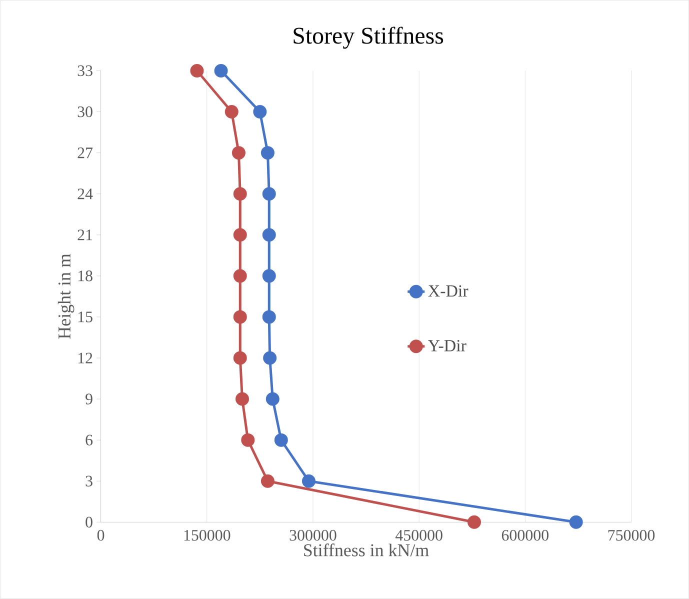  I want to click on x-axis-title: Stiffness in kN/m, so click(366, 550).